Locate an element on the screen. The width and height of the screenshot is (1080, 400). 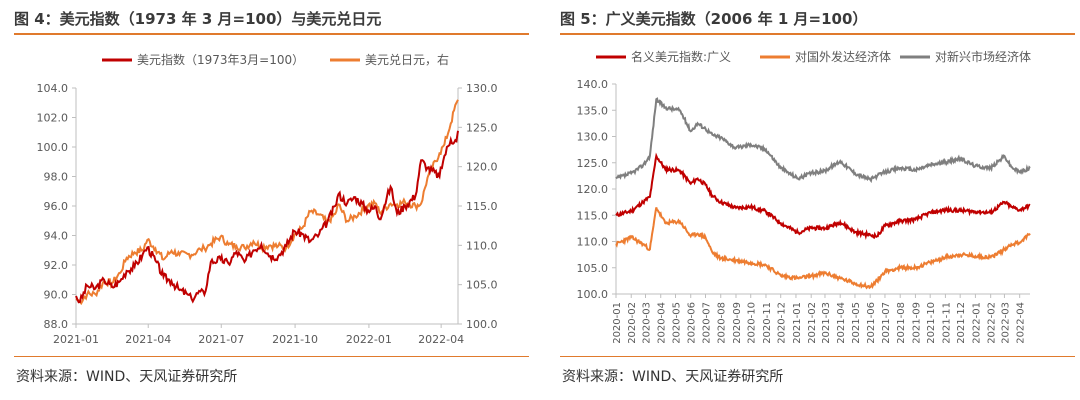
x-tick-label: 2020-01 is located at coordinates (617, 323).